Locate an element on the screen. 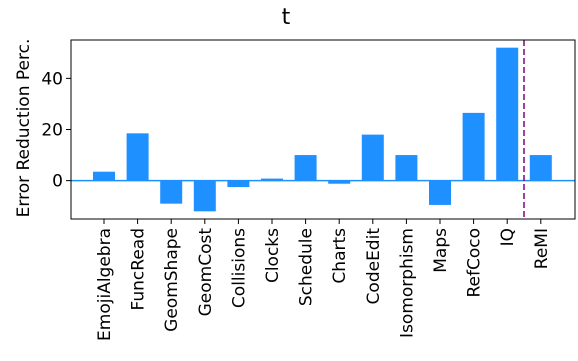 The width and height of the screenshot is (578, 361). x-tick-label: GeomCost is located at coordinates (206, 272).